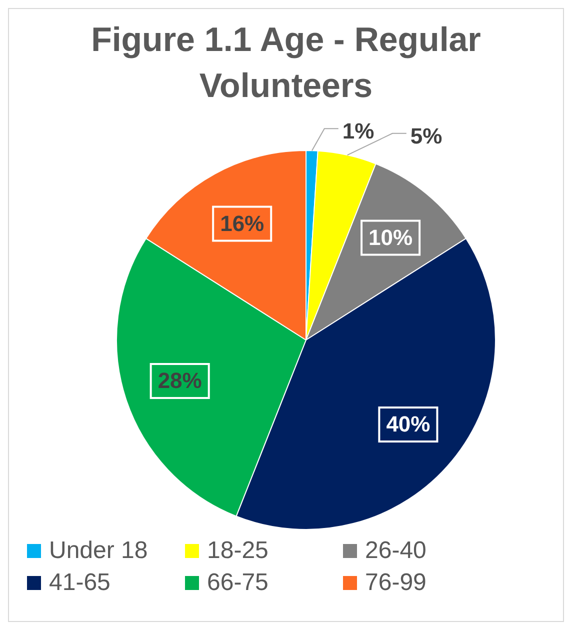 The height and width of the screenshot is (631, 574). I want to click on data-label: 40%, so click(408, 424).